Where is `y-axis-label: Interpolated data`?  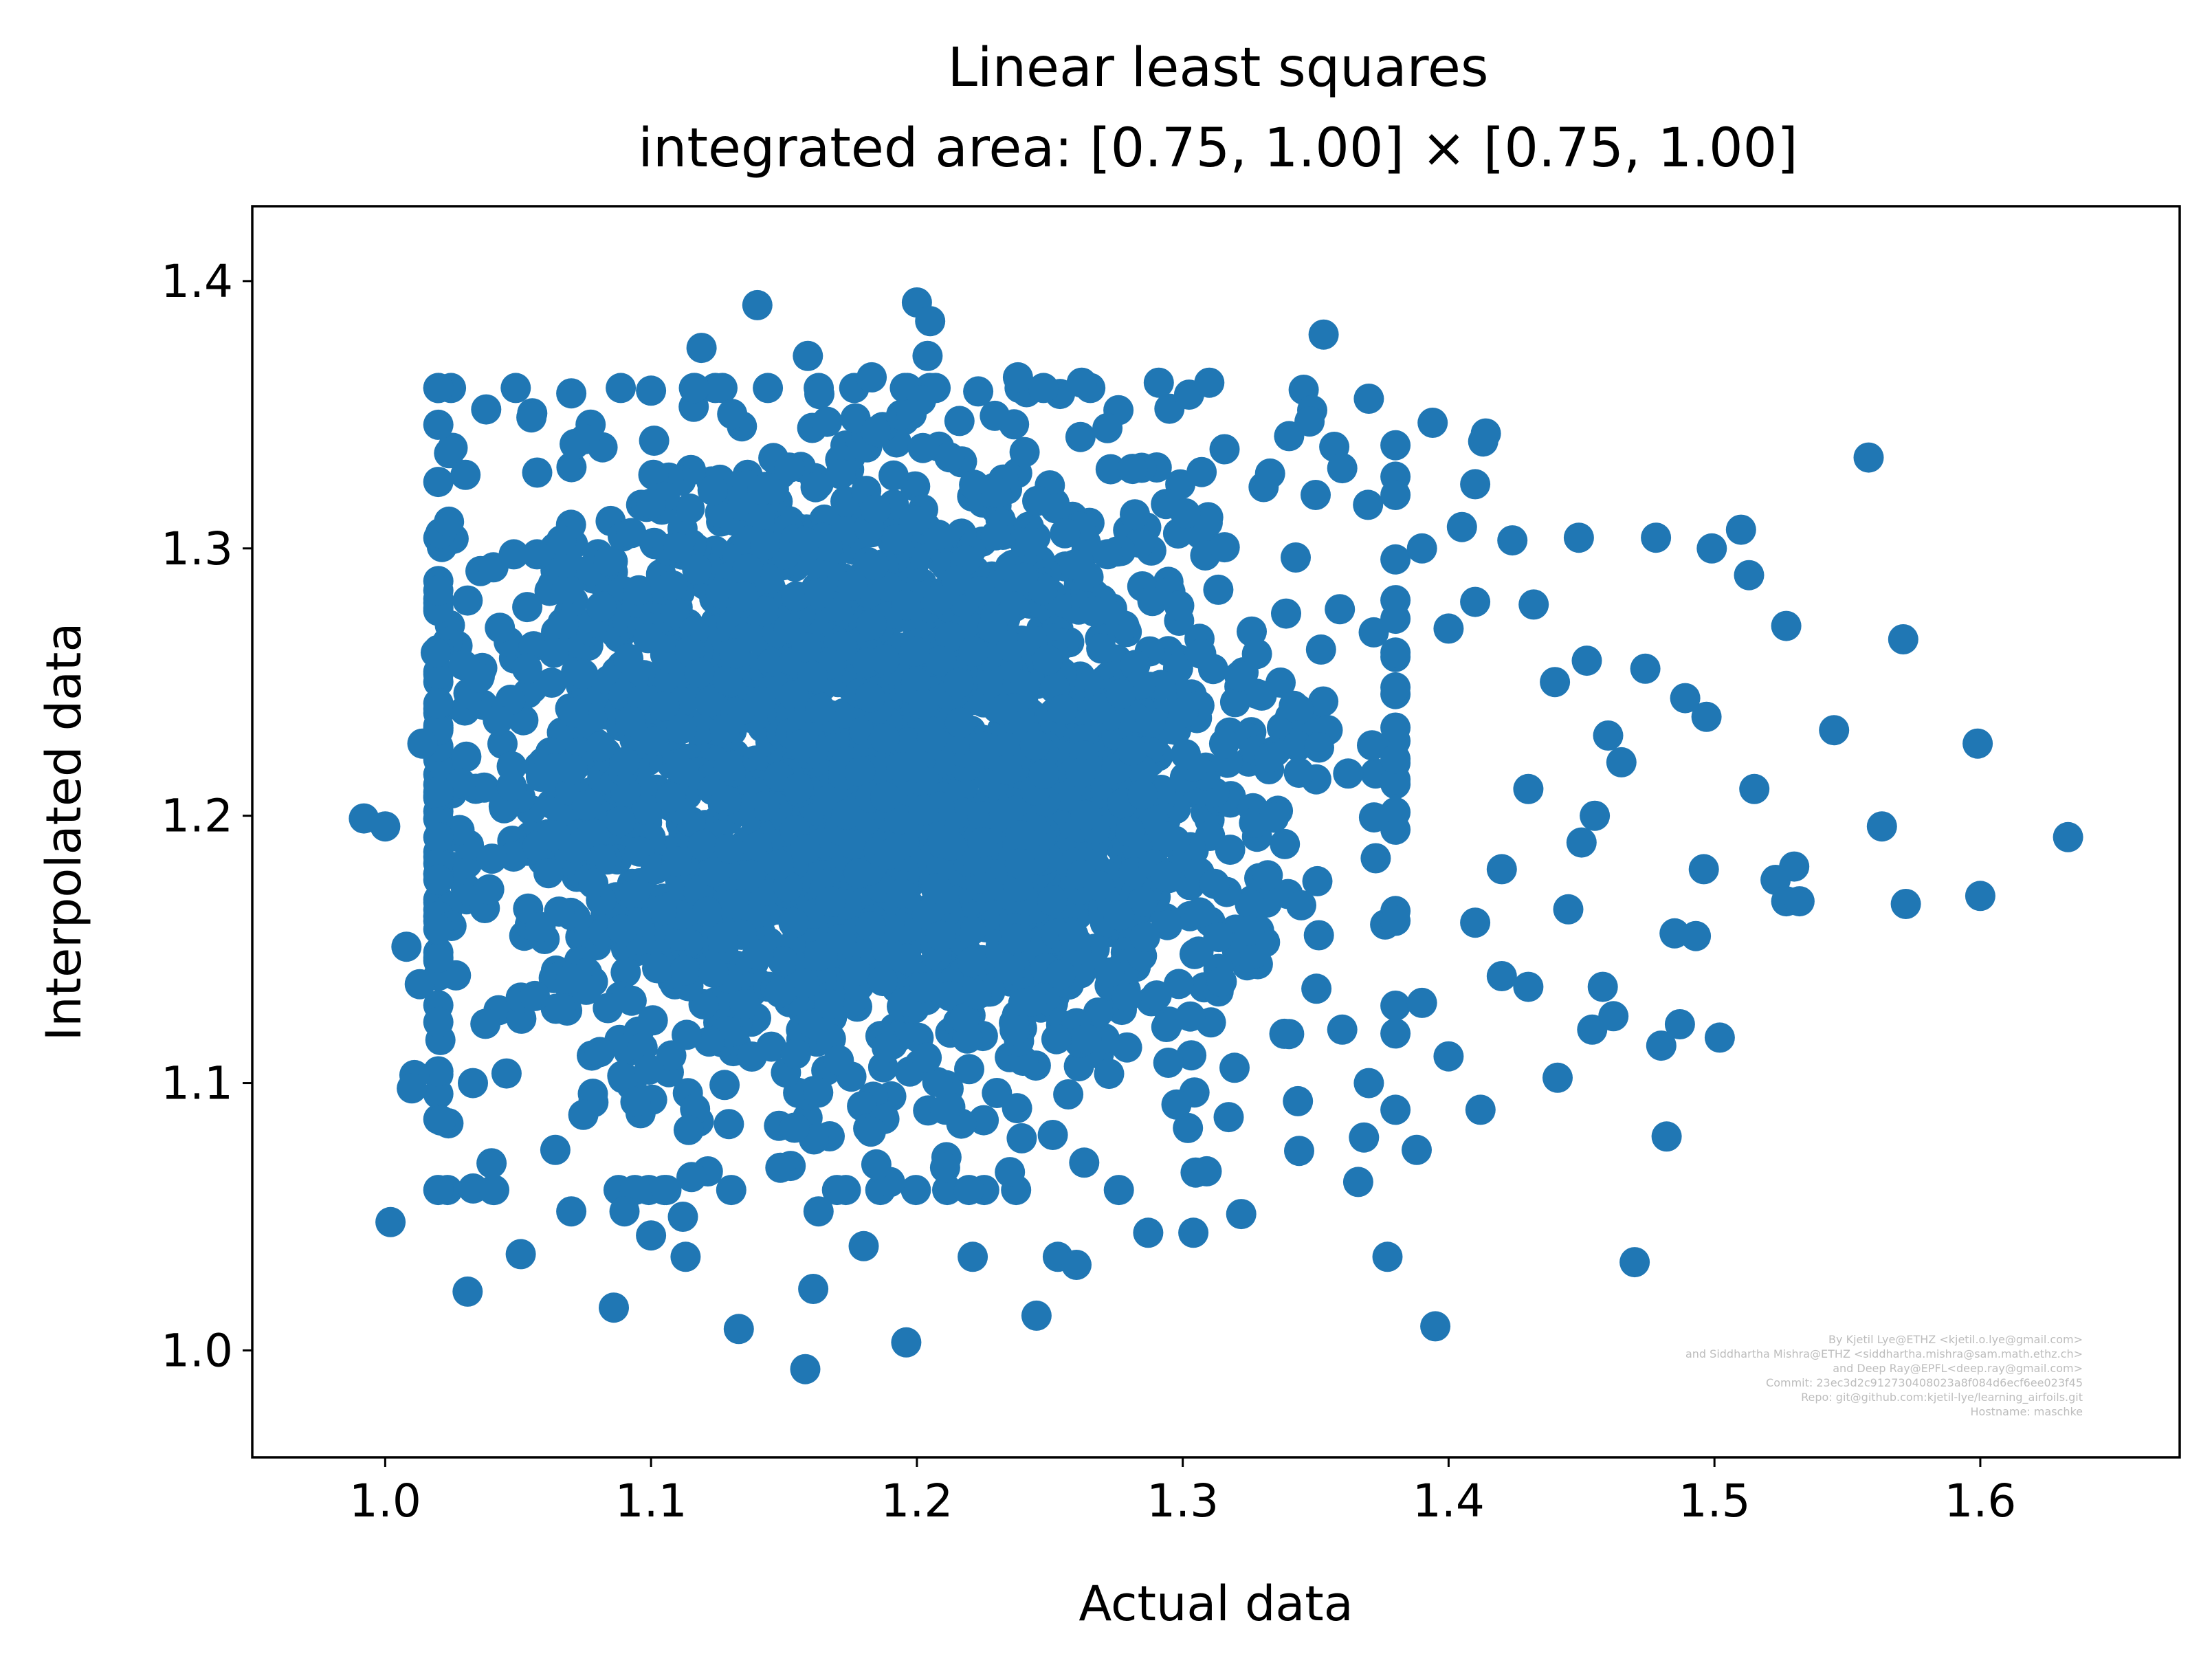 y-axis-label: Interpolated data is located at coordinates (64, 832).